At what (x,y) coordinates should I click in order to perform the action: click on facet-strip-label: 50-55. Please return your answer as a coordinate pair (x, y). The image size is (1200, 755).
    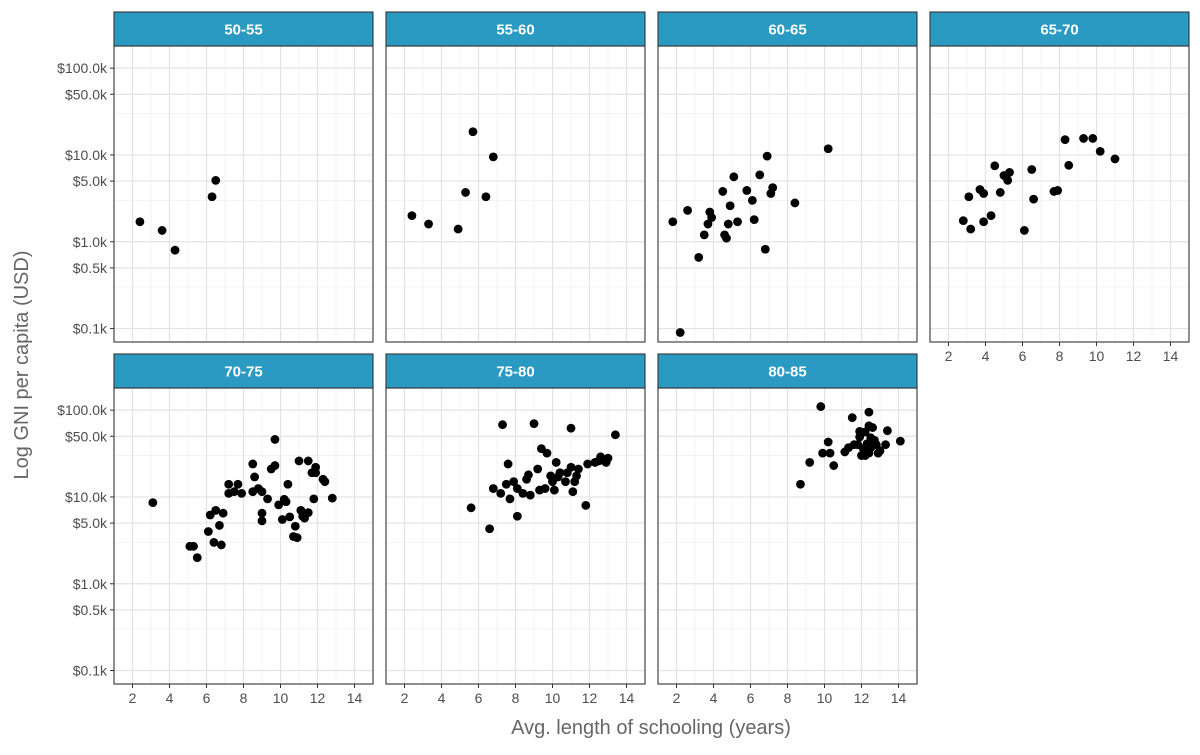
    Looking at the image, I should click on (243, 30).